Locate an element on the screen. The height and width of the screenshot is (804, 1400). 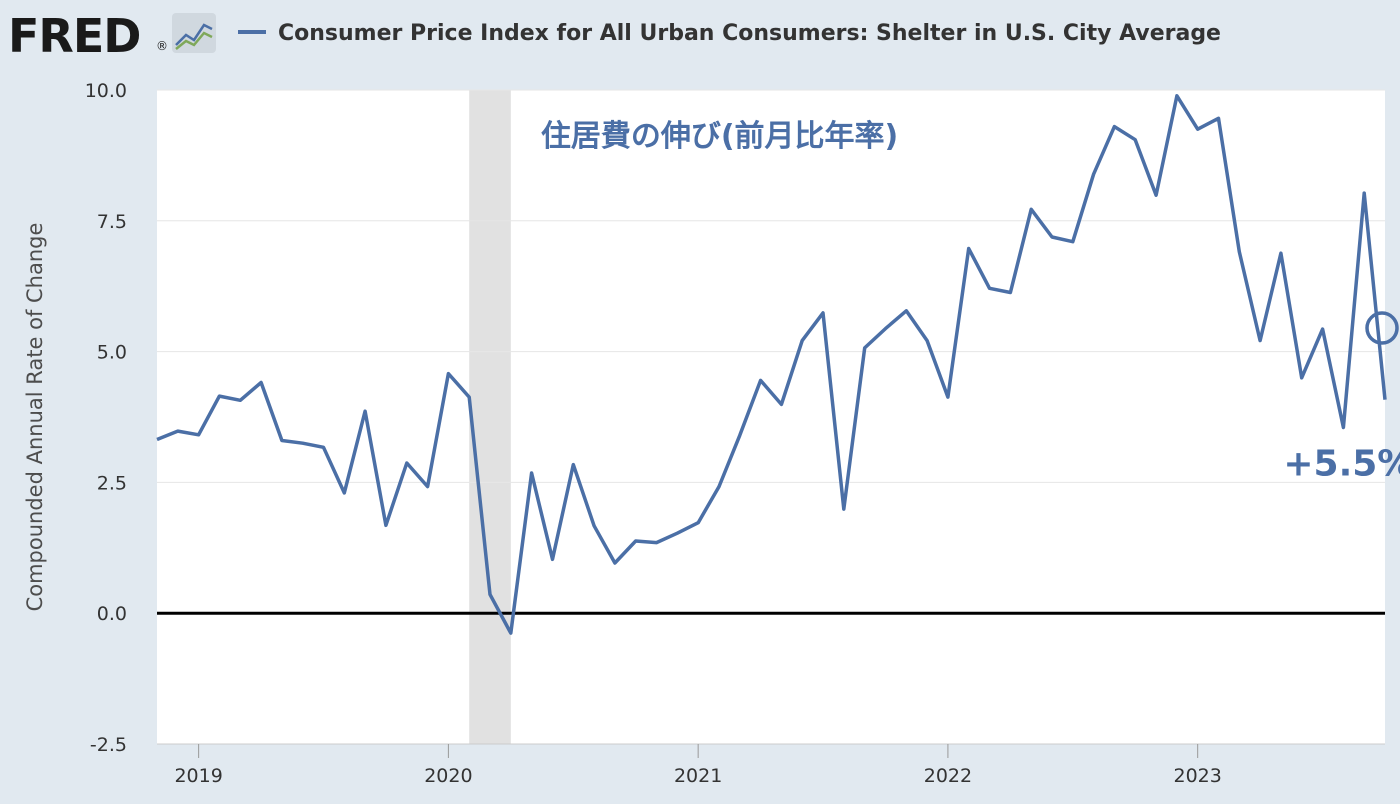
x-tick-label: 2020 is located at coordinates (448, 776).